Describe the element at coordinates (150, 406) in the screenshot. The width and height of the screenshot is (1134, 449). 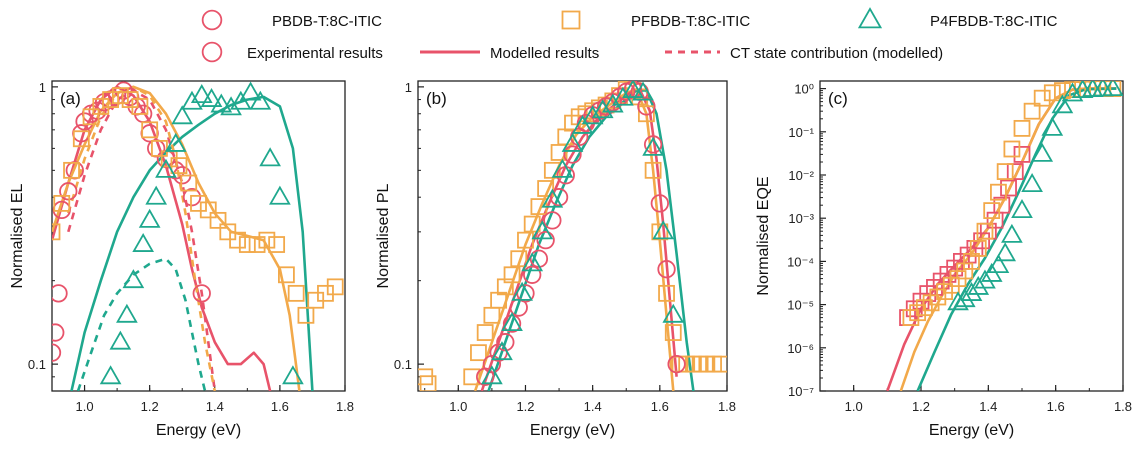
I see `x-tick-label: 1.2` at that location.